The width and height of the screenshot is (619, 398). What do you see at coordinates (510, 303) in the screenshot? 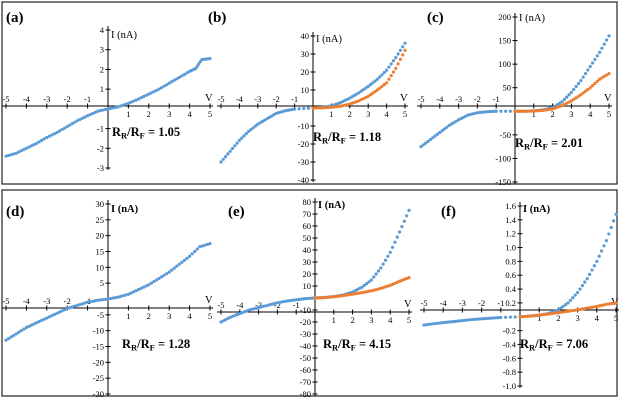
I see `y-tick-label: 0.2` at bounding box center [510, 303].